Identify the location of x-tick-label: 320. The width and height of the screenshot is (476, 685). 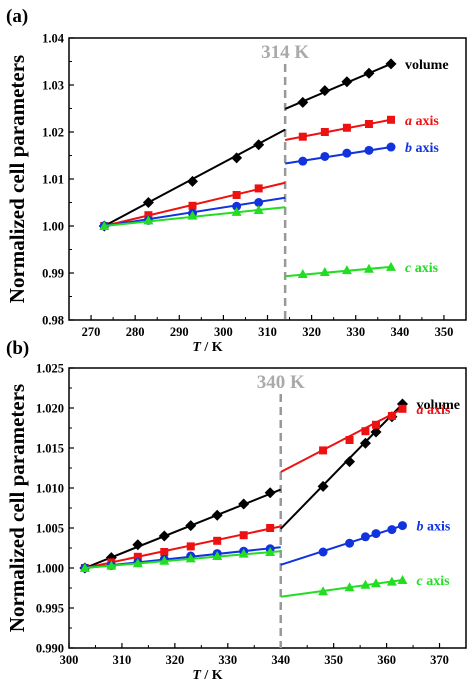
(174, 660).